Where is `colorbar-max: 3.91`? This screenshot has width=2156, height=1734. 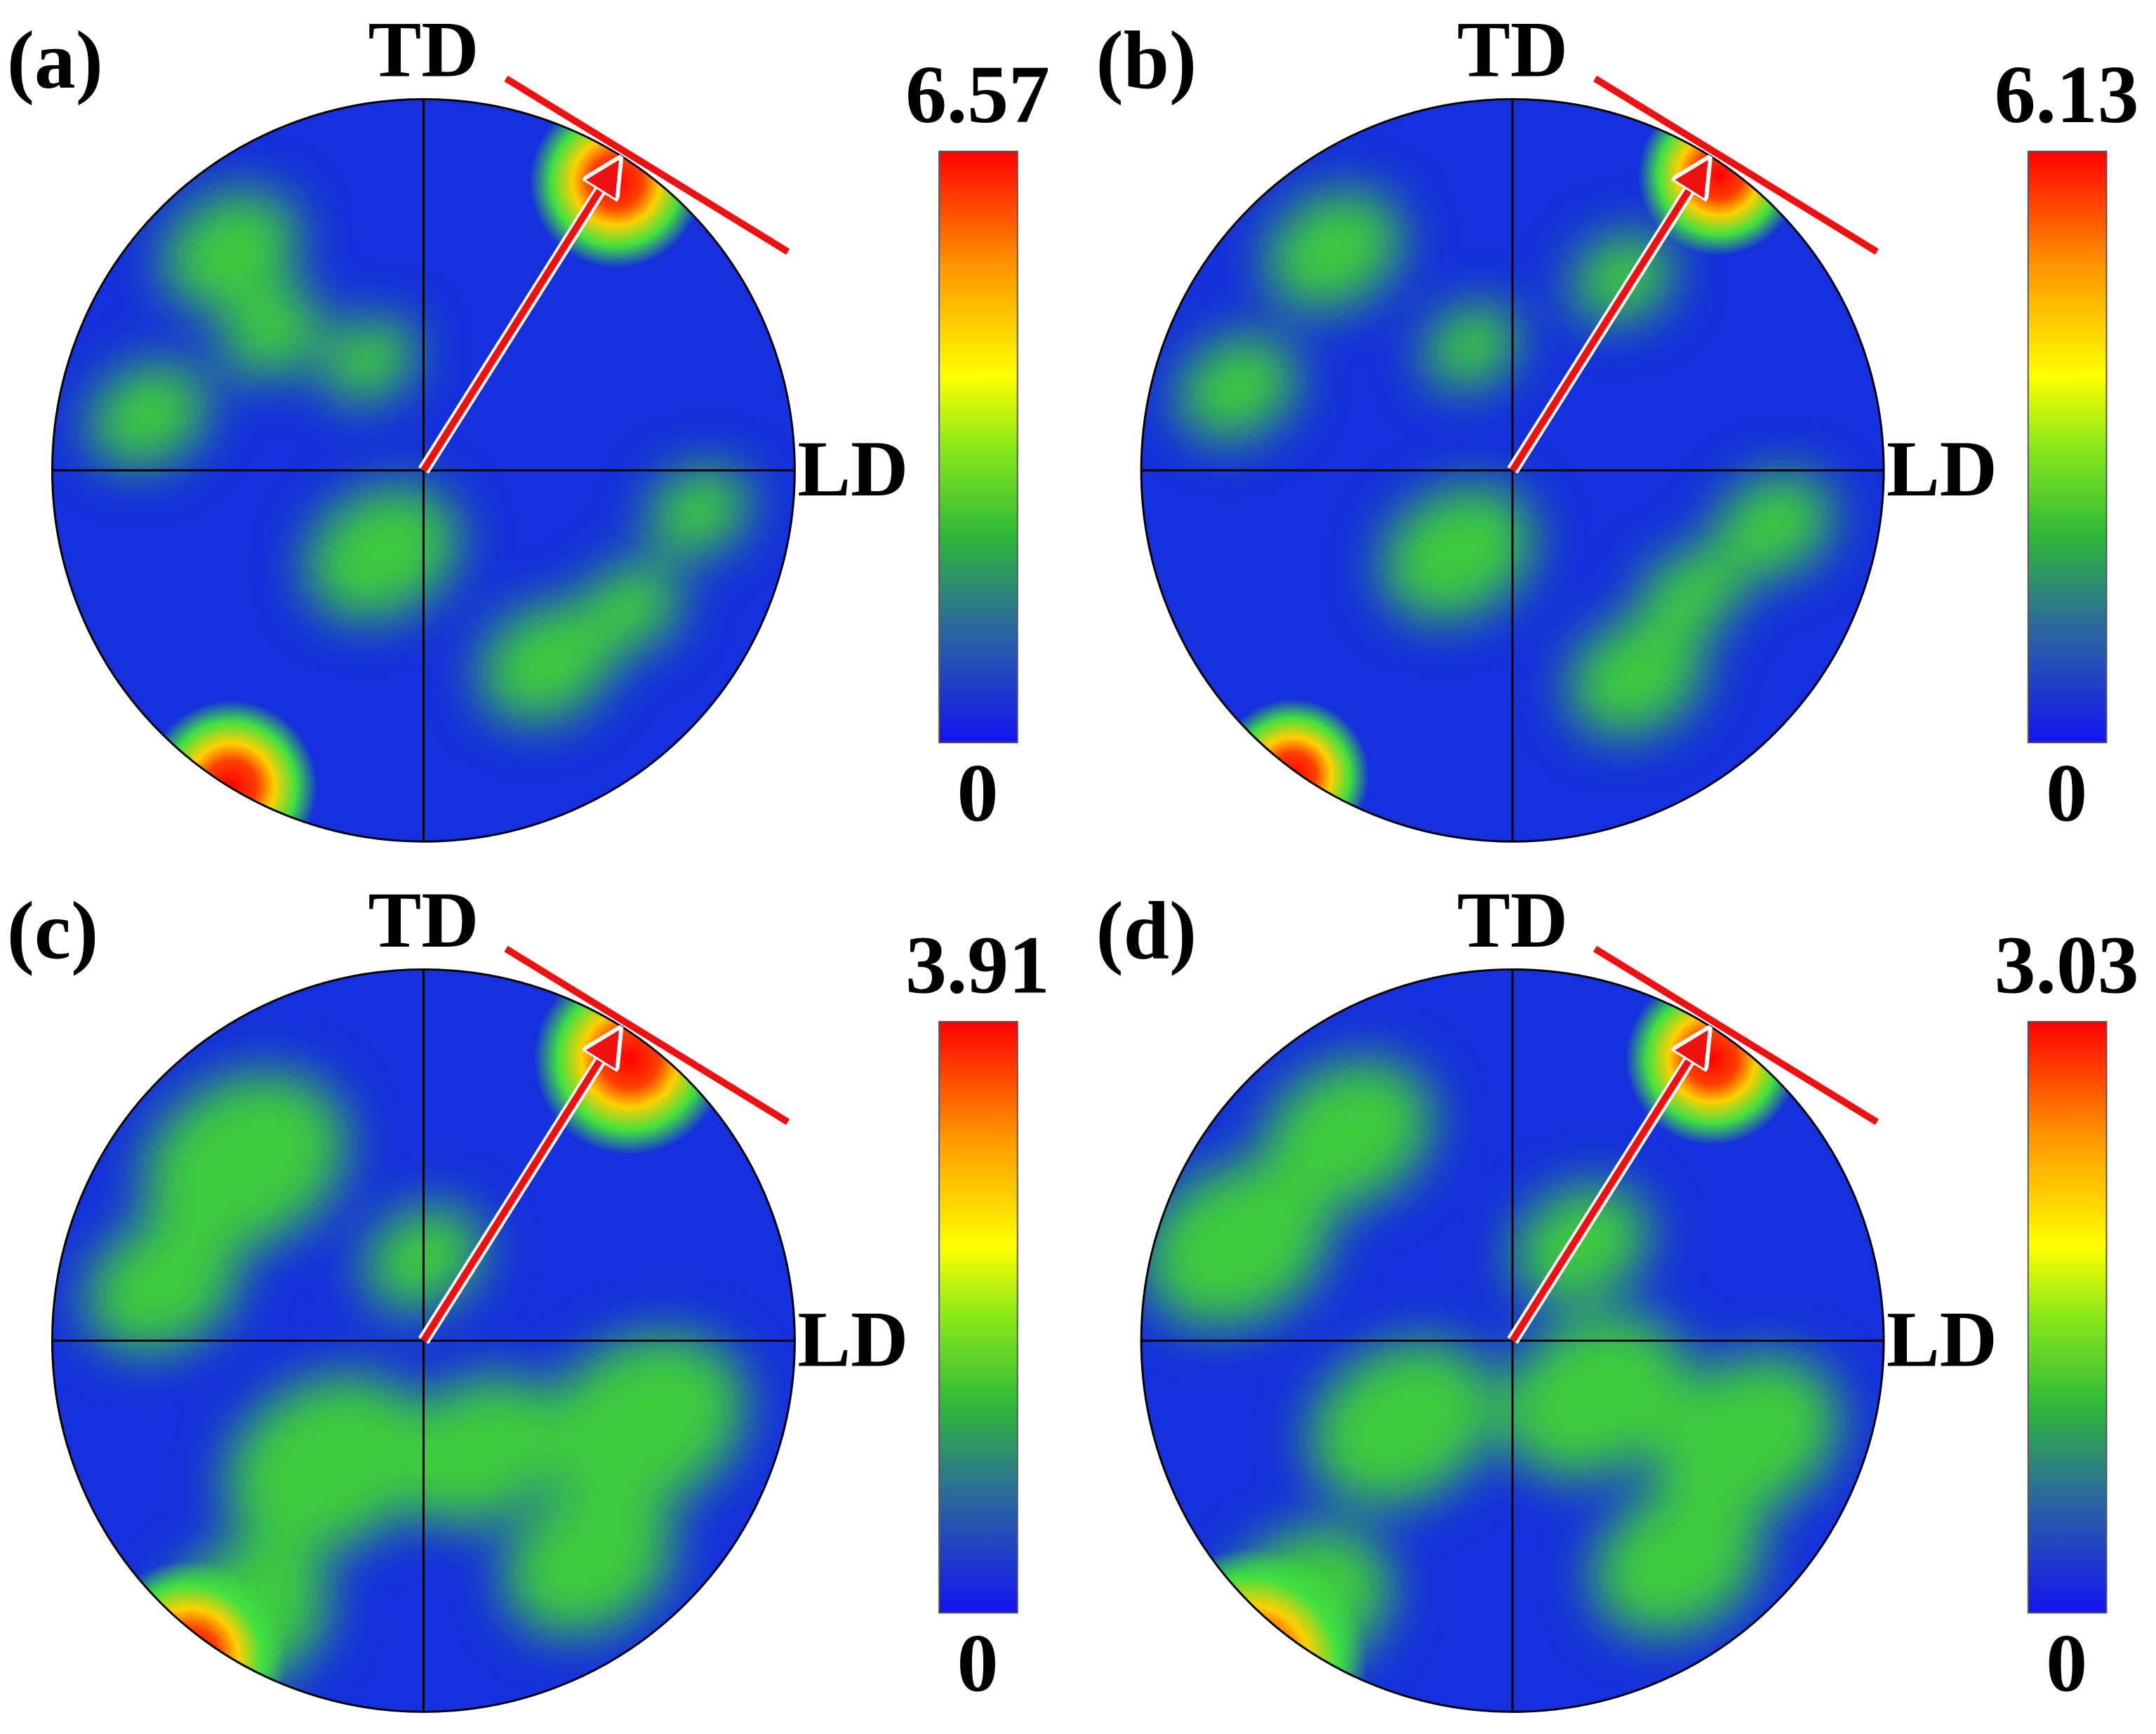 colorbar-max: 3.91 is located at coordinates (977, 965).